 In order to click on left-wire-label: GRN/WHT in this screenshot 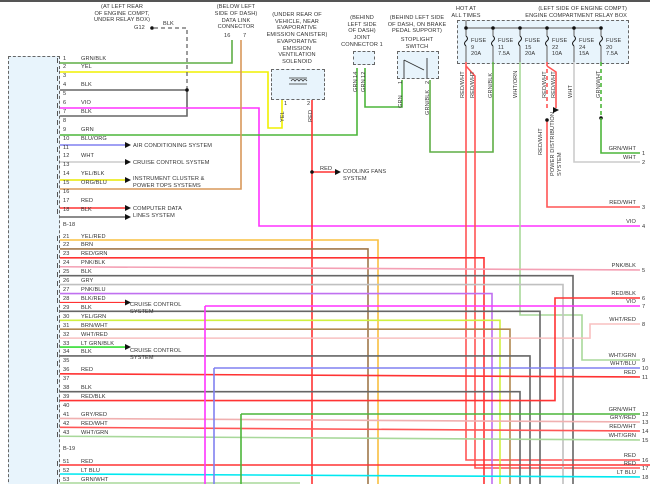, I will do `click(95, 479)`.